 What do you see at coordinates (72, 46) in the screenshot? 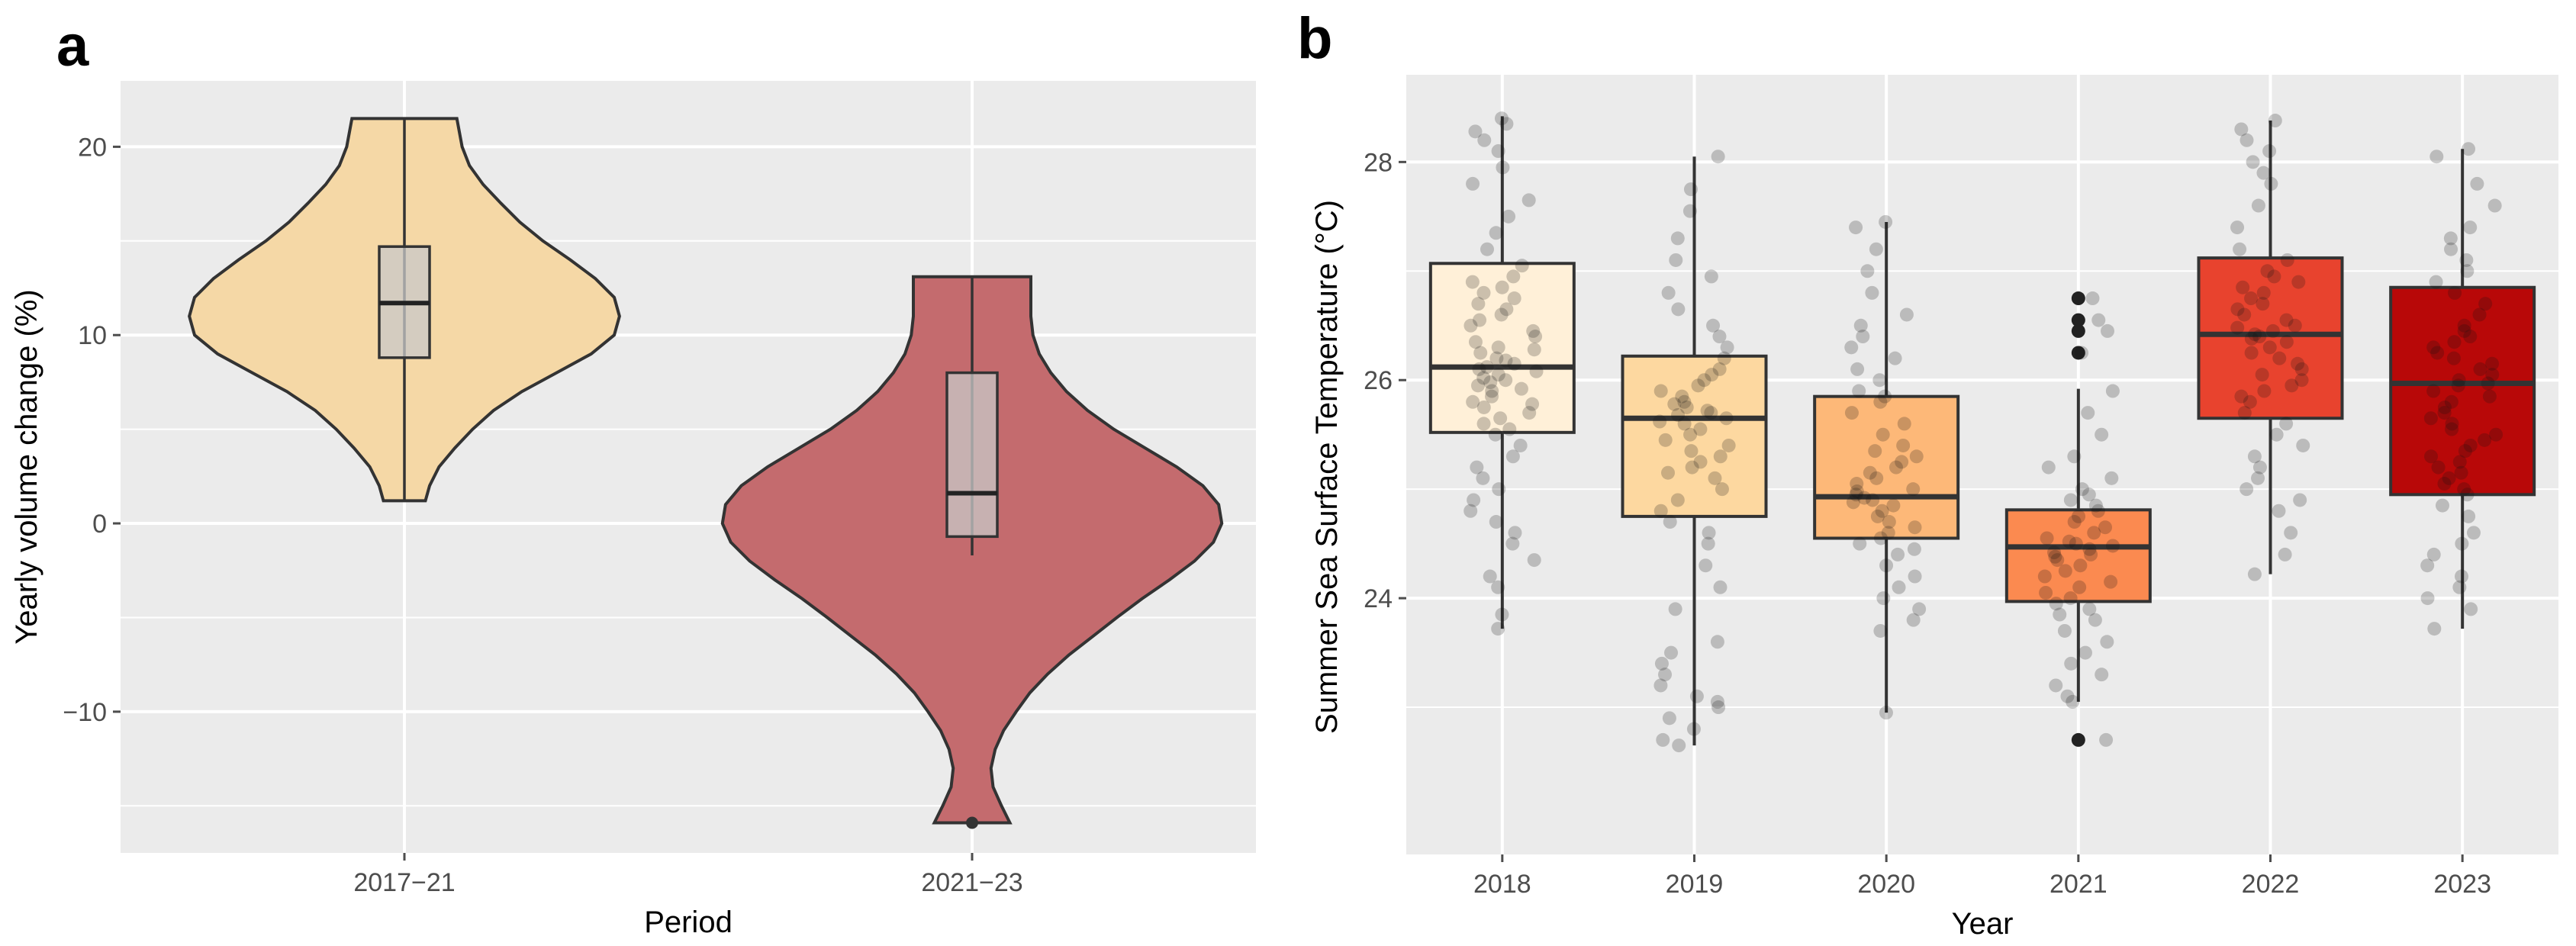
I see `panel-letter-a: a` at bounding box center [72, 46].